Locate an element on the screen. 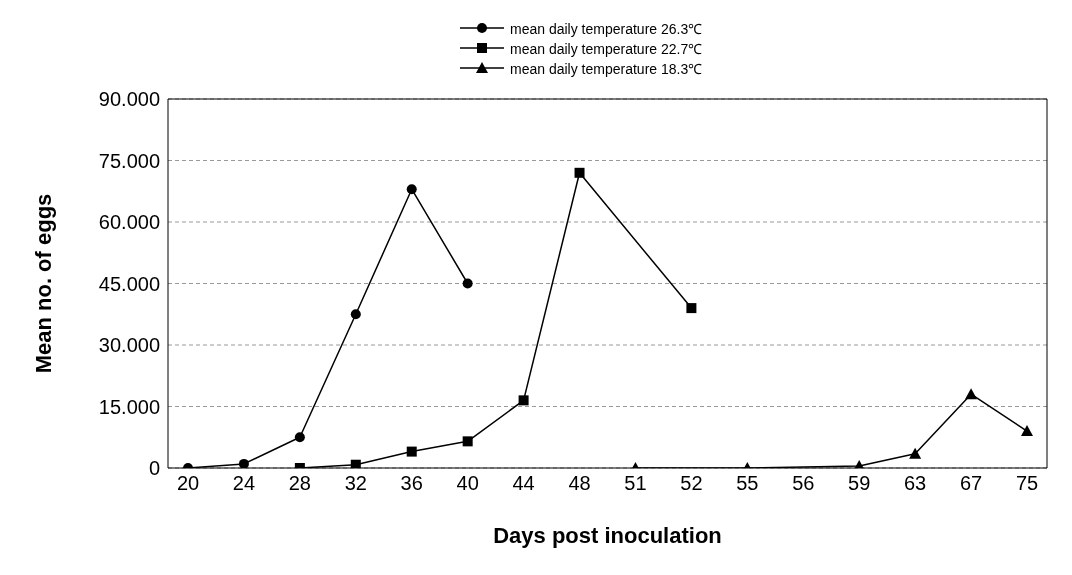  y-tick-label: 75.000 is located at coordinates (129, 160).